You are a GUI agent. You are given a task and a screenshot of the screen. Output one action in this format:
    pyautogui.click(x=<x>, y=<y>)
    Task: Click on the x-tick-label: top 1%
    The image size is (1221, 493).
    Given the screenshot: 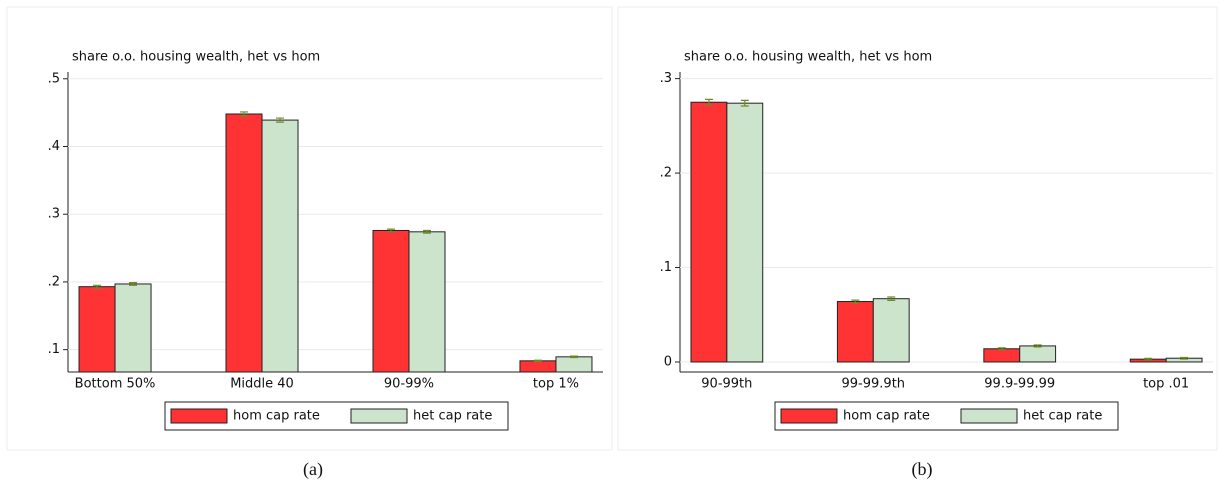 What is the action you would take?
    pyautogui.click(x=556, y=384)
    